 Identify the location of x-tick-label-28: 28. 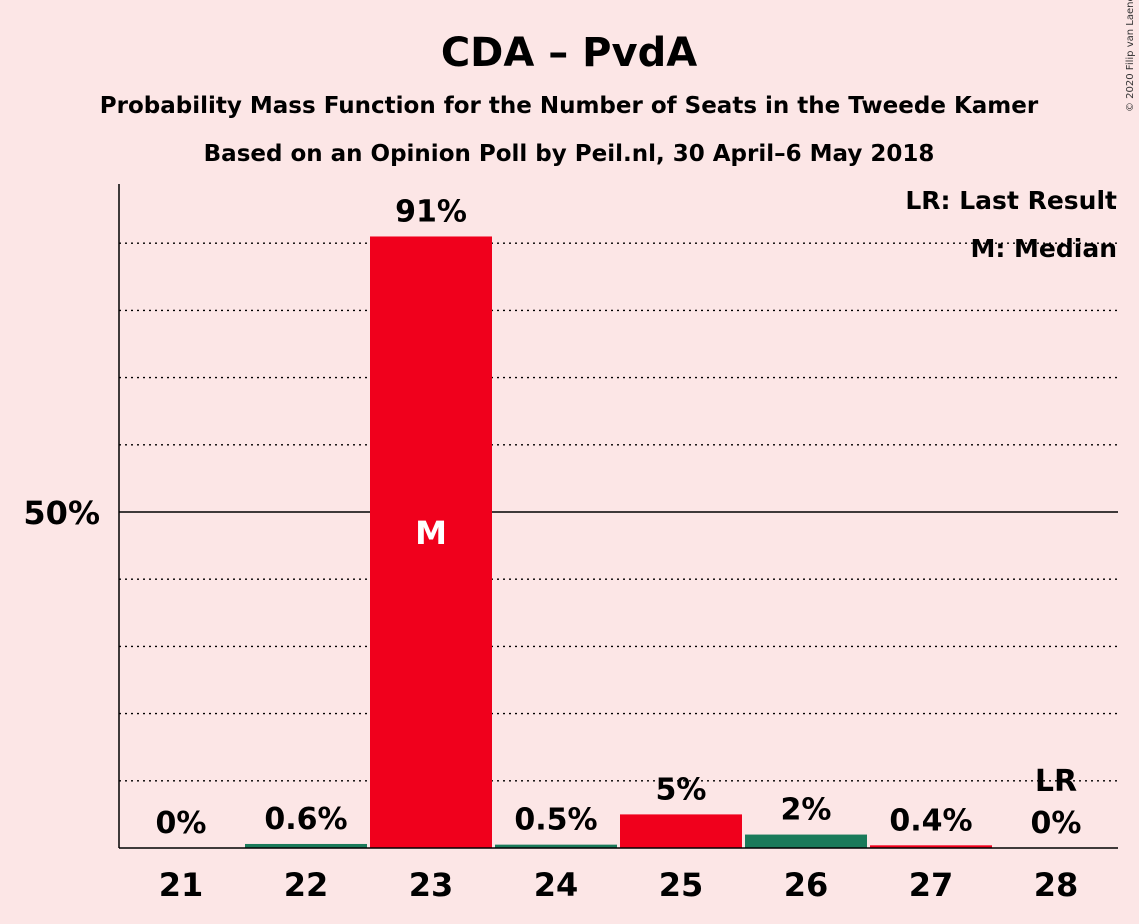
(1056, 885).